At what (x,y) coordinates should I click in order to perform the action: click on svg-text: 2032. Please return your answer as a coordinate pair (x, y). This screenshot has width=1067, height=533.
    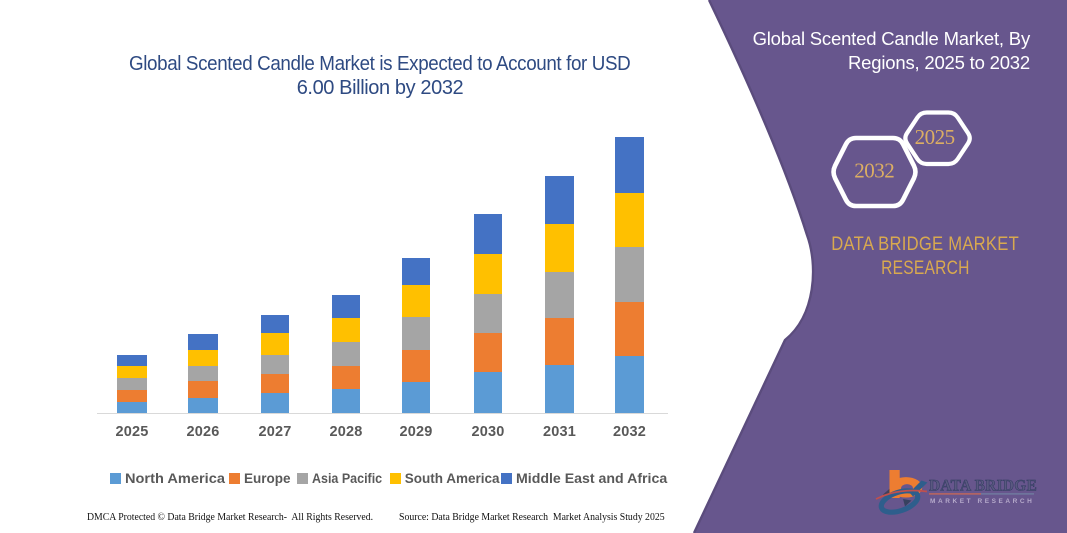
    Looking at the image, I should click on (874, 171).